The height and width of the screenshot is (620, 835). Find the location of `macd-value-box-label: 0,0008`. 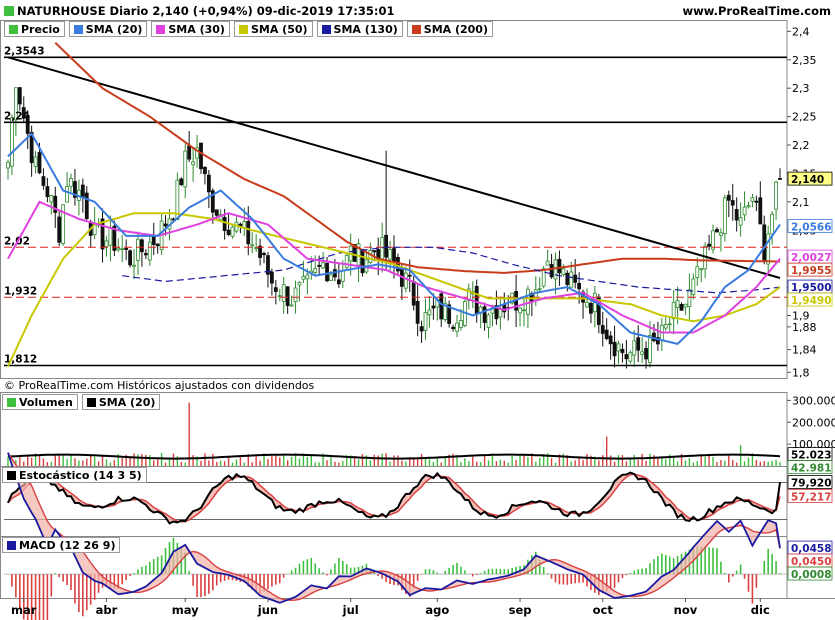

macd-value-box-label: 0,0008 is located at coordinates (811, 575).